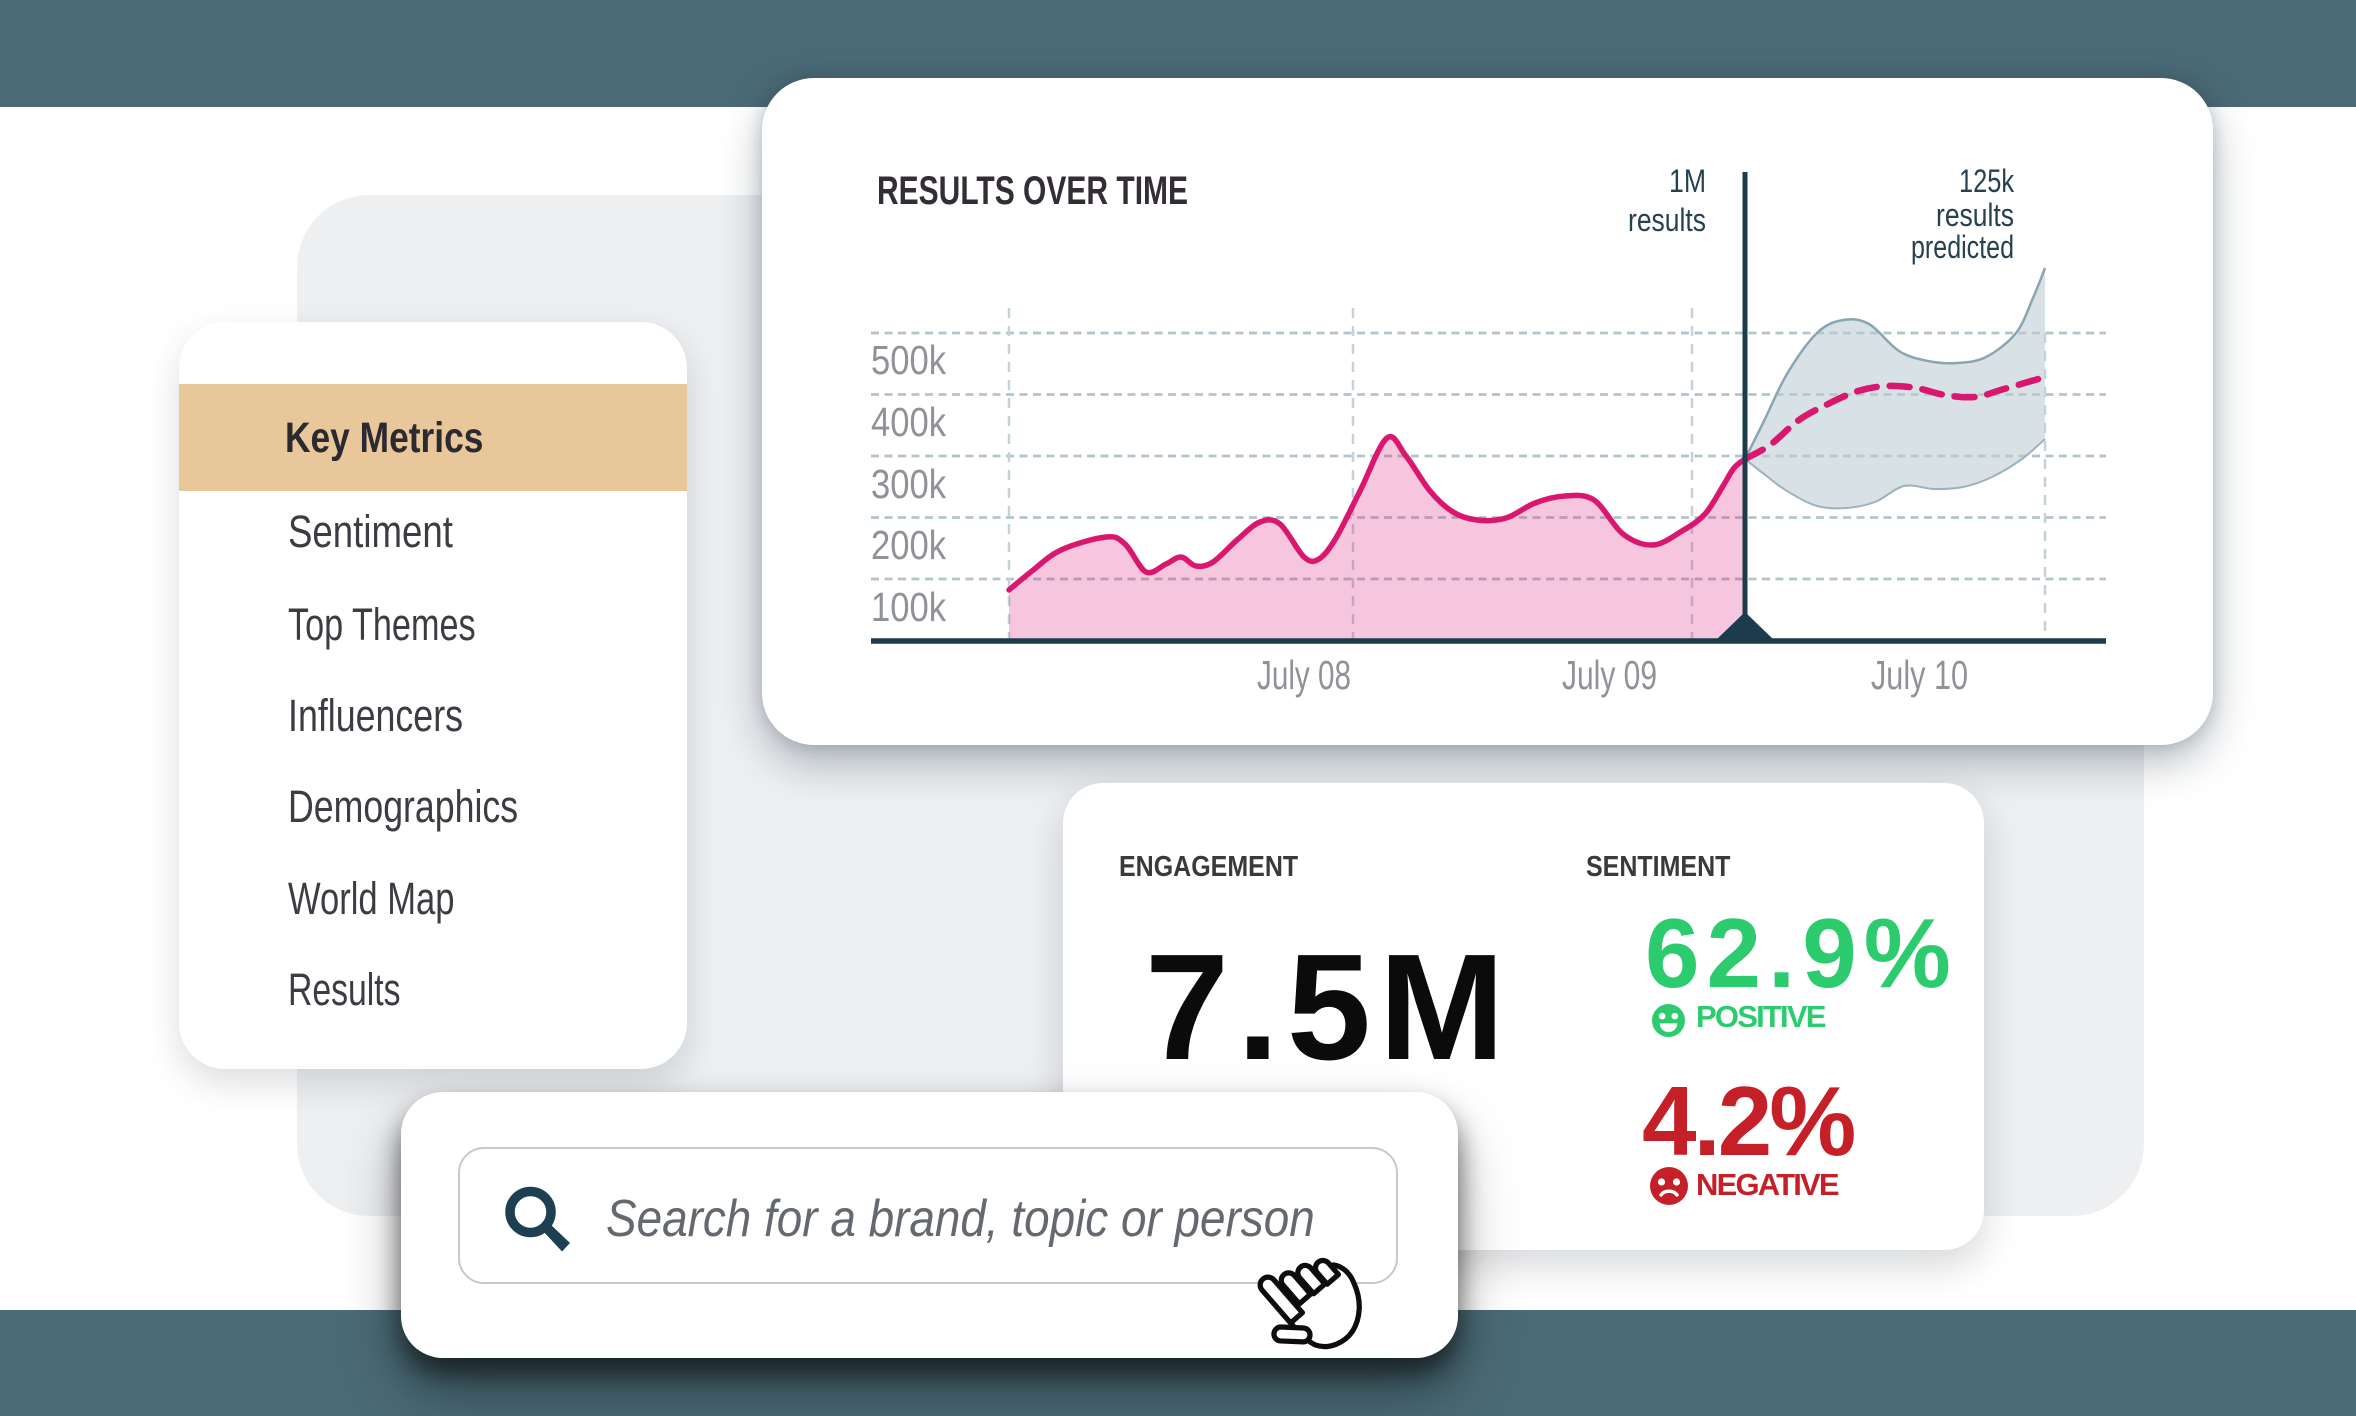 Image resolution: width=2356 pixels, height=1416 pixels. Describe the element at coordinates (1987, 181) in the screenshot. I see `svg-text: 125k` at that location.